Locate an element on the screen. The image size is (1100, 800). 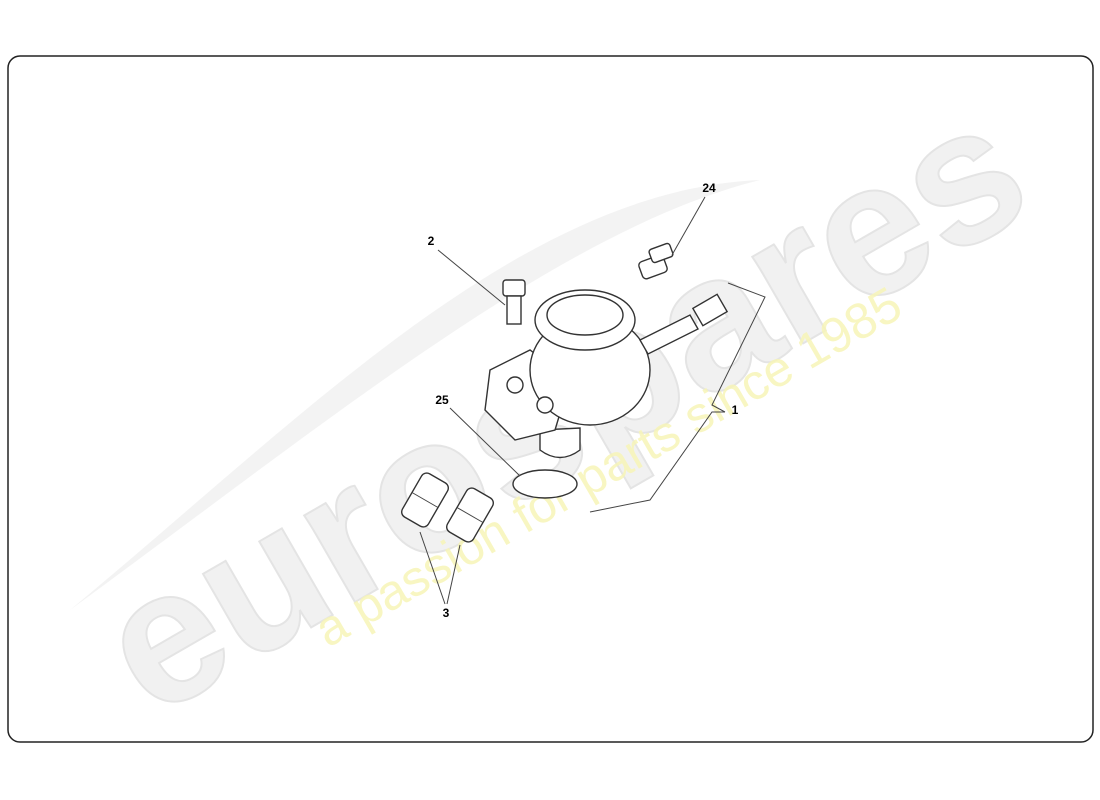
pump-connector is located at coordinates (669, 334).